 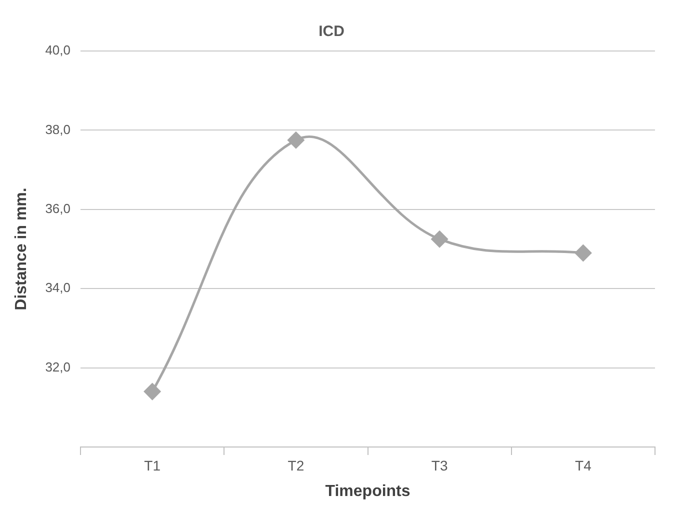 I want to click on y-tick-label: 36,0, so click(x=57, y=208).